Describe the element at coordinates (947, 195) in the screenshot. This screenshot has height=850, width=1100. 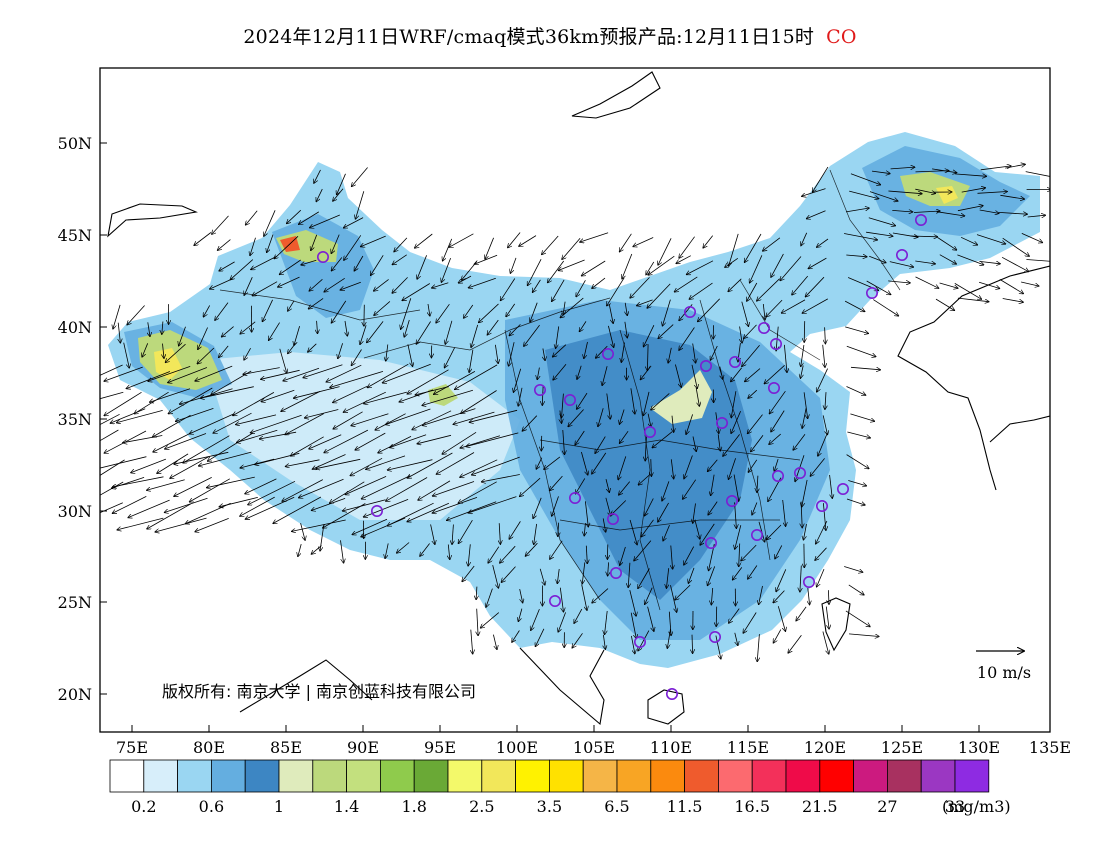
I see `hotspot-northeast-core` at that location.